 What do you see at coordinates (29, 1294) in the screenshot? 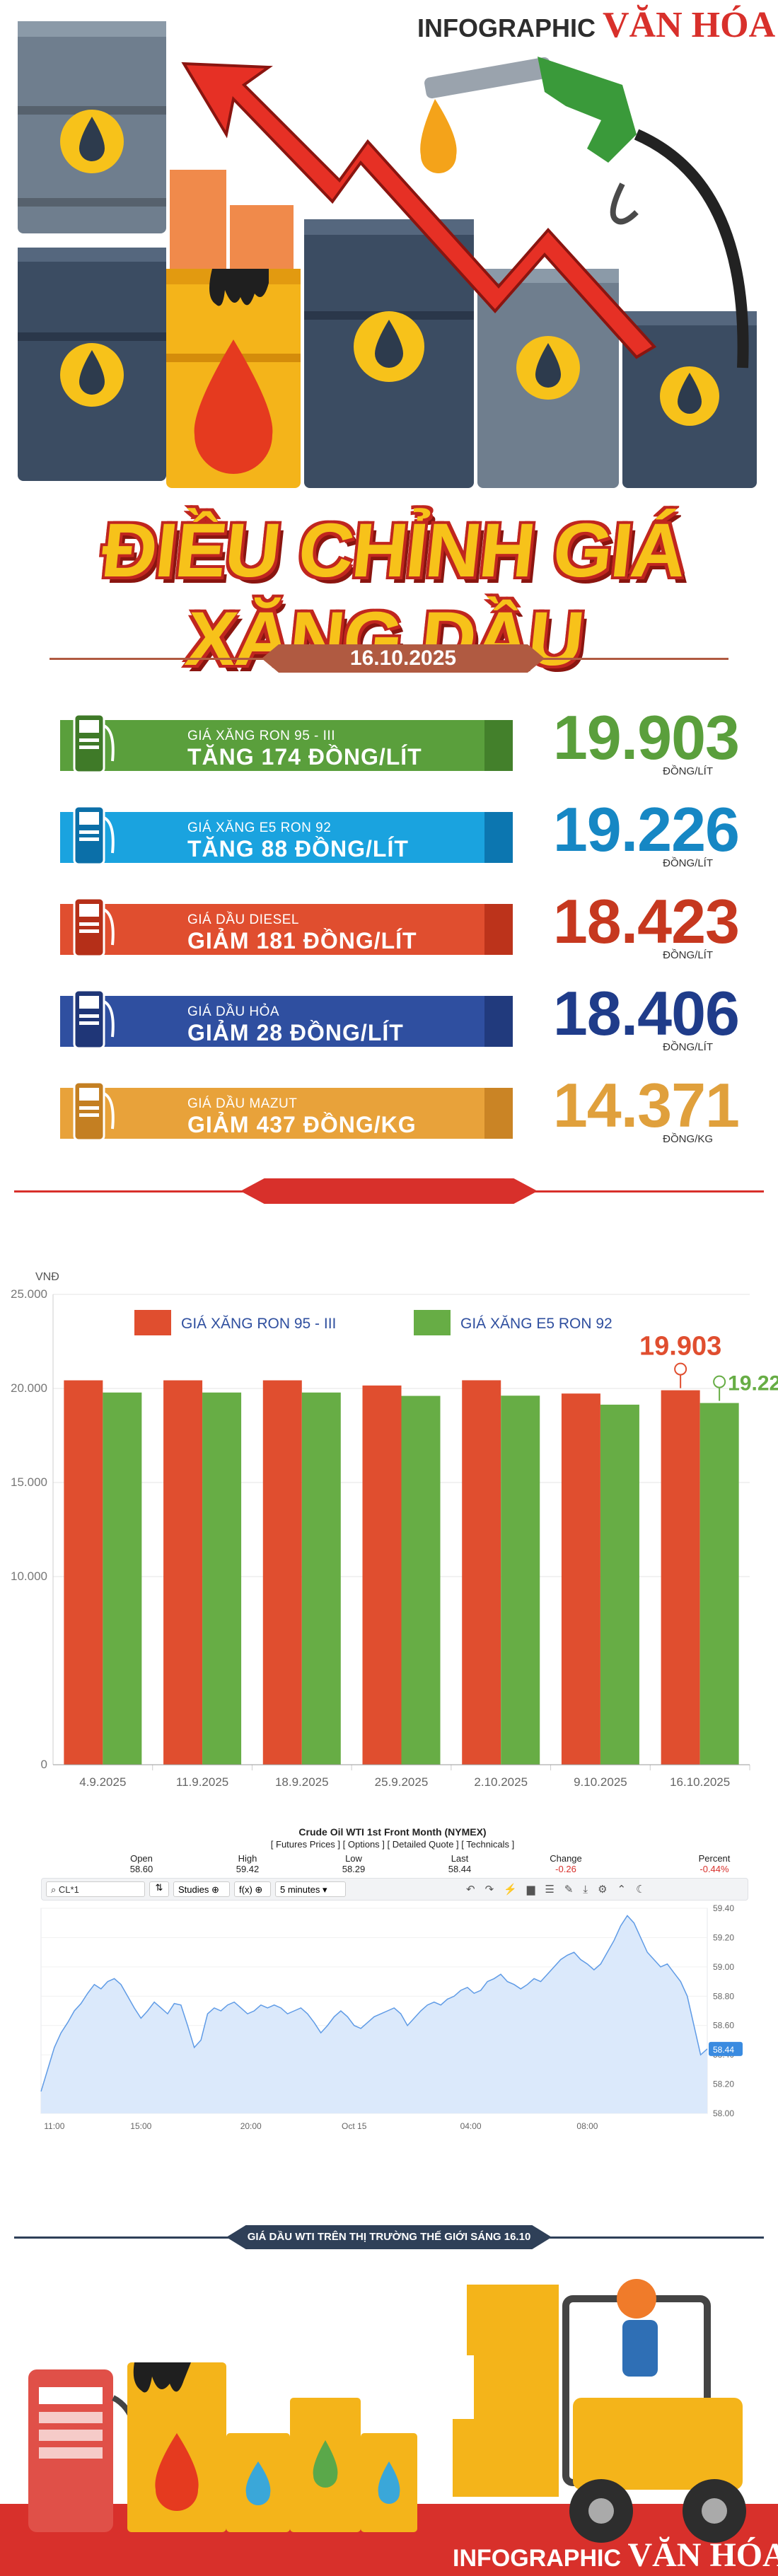
I see `y-tick-label: 25.000` at bounding box center [29, 1294].